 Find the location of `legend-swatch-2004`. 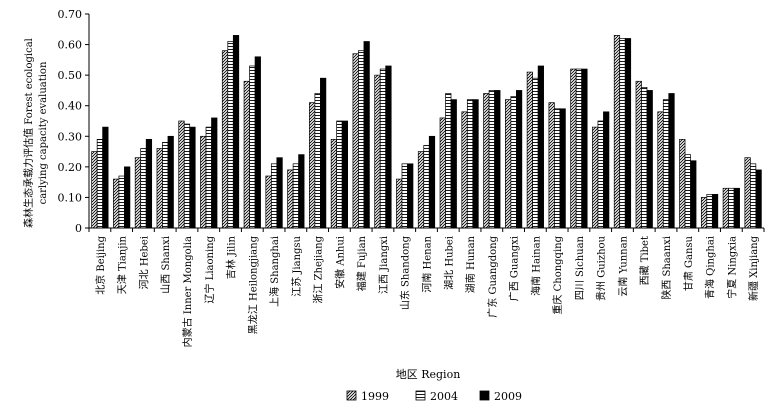

legend-swatch-2004 is located at coordinates (420, 395).